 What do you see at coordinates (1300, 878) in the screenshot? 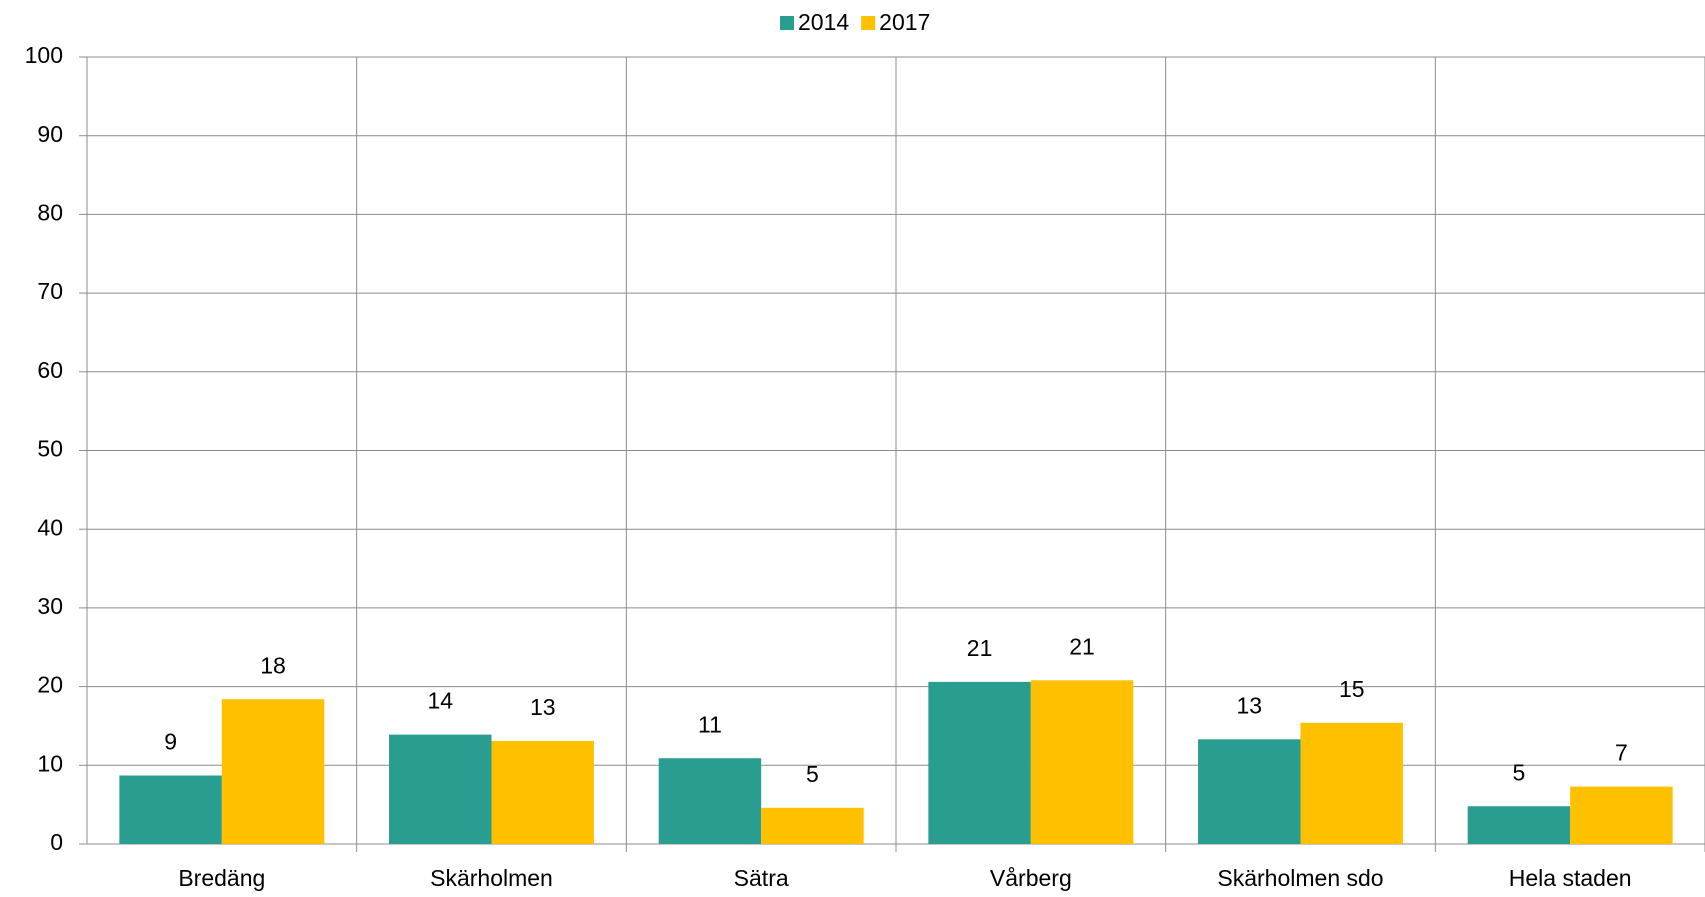
I see `x-tick-label: Skärholmen sdo` at bounding box center [1300, 878].